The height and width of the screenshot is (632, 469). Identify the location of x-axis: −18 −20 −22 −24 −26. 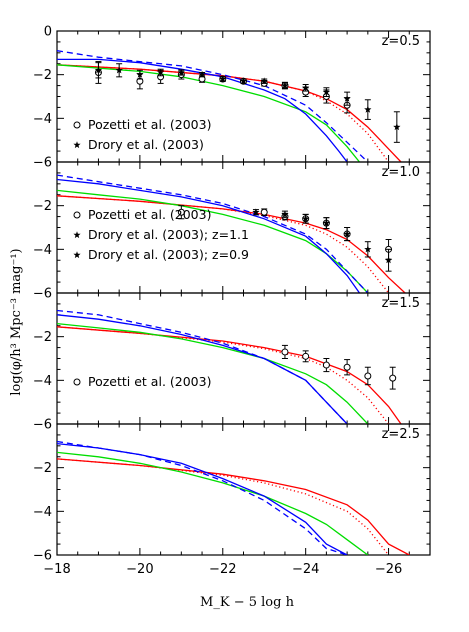
(222, 569).